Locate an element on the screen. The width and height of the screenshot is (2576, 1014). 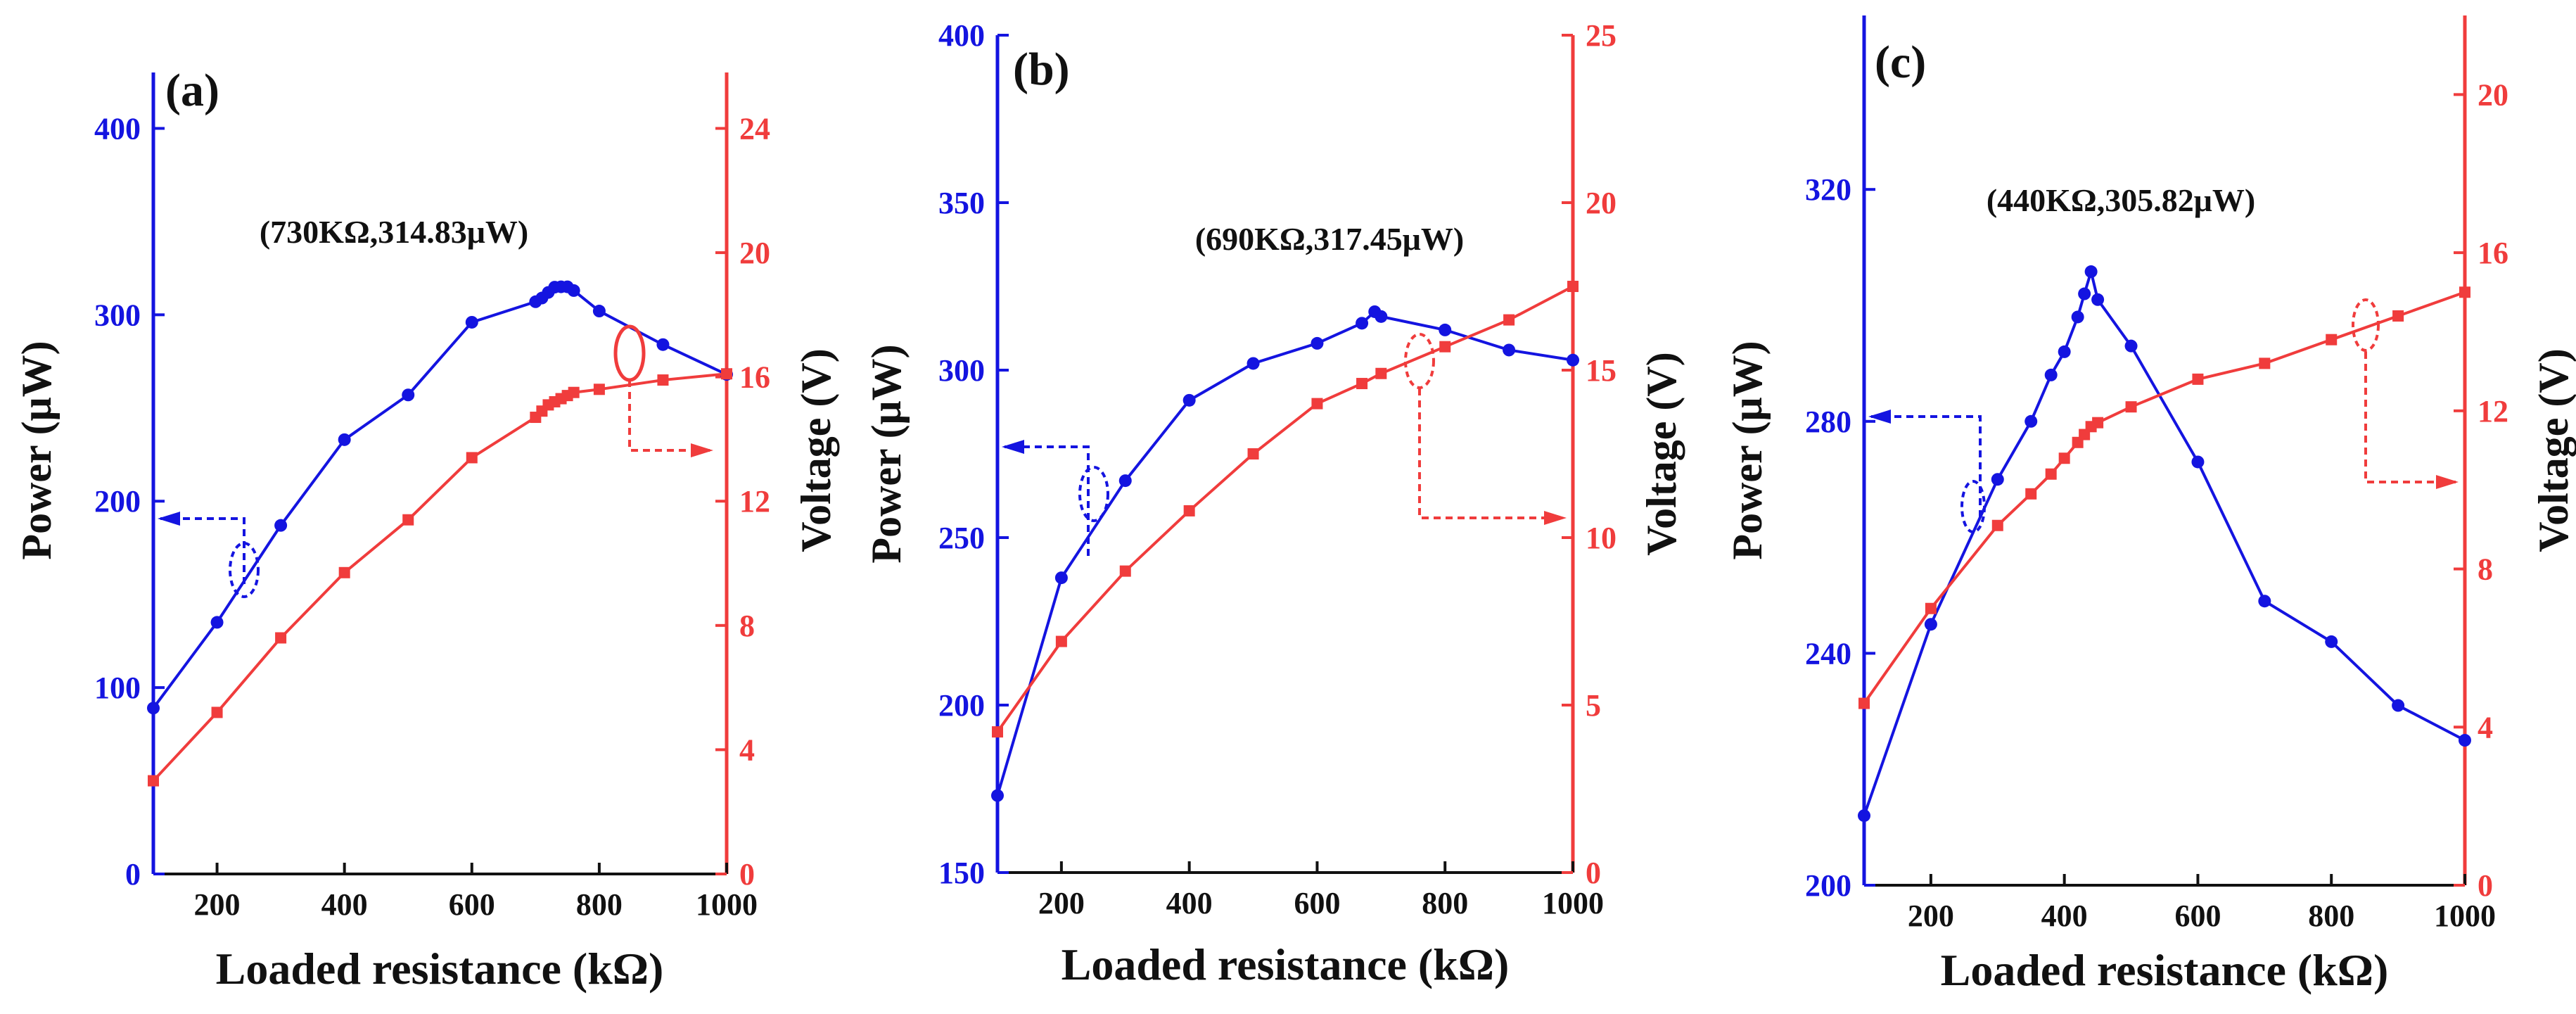
left-tick-label: 350 is located at coordinates (961, 203).